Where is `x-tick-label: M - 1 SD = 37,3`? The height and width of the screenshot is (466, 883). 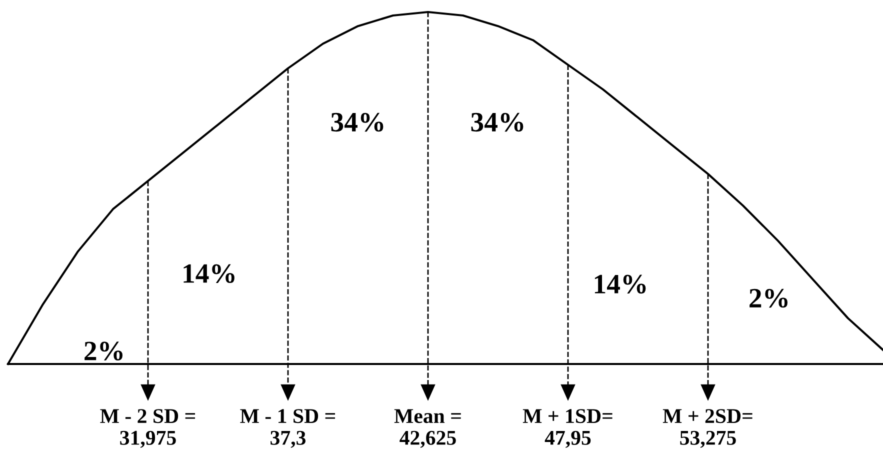 x-tick-label: M - 1 SD = 37,3 is located at coordinates (288, 428).